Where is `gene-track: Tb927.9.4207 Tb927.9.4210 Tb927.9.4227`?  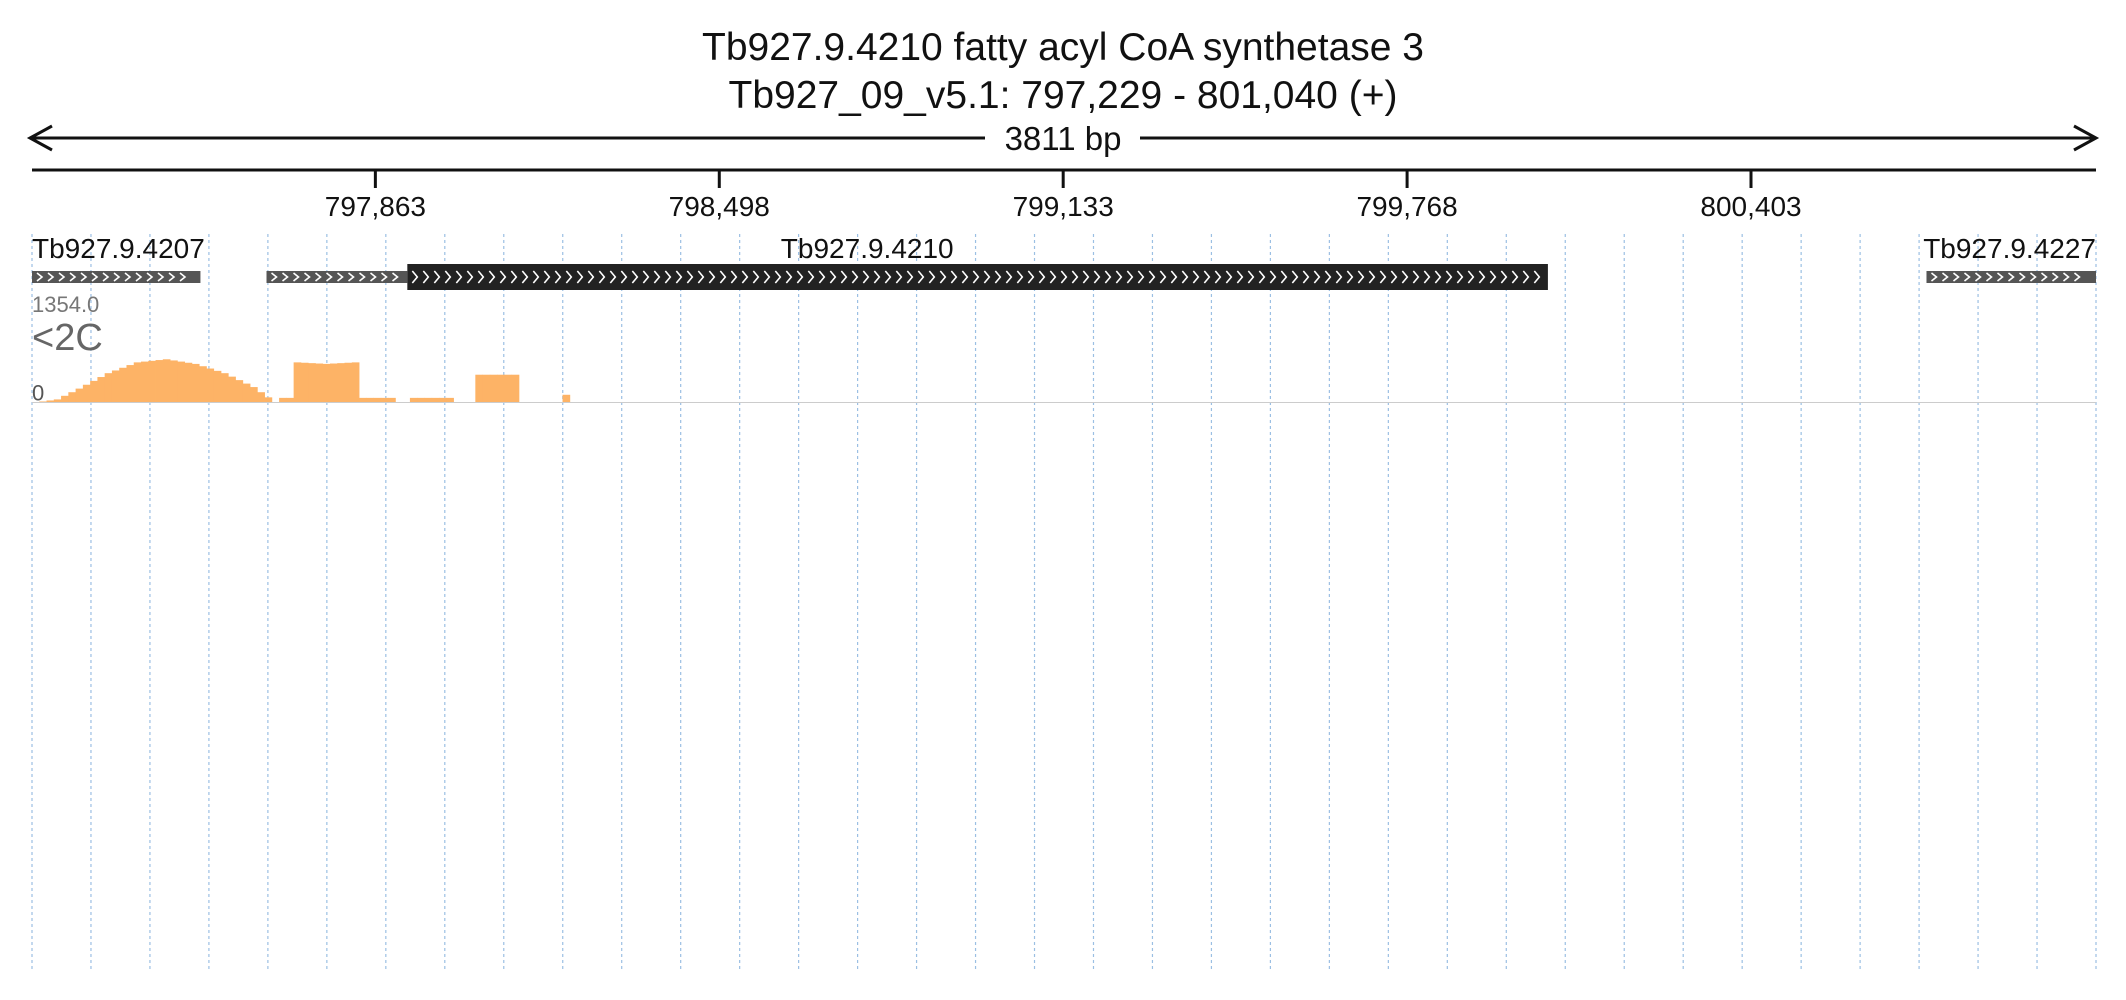 gene-track: Tb927.9.4207 Tb927.9.4210 Tb927.9.4227 is located at coordinates (1064, 261).